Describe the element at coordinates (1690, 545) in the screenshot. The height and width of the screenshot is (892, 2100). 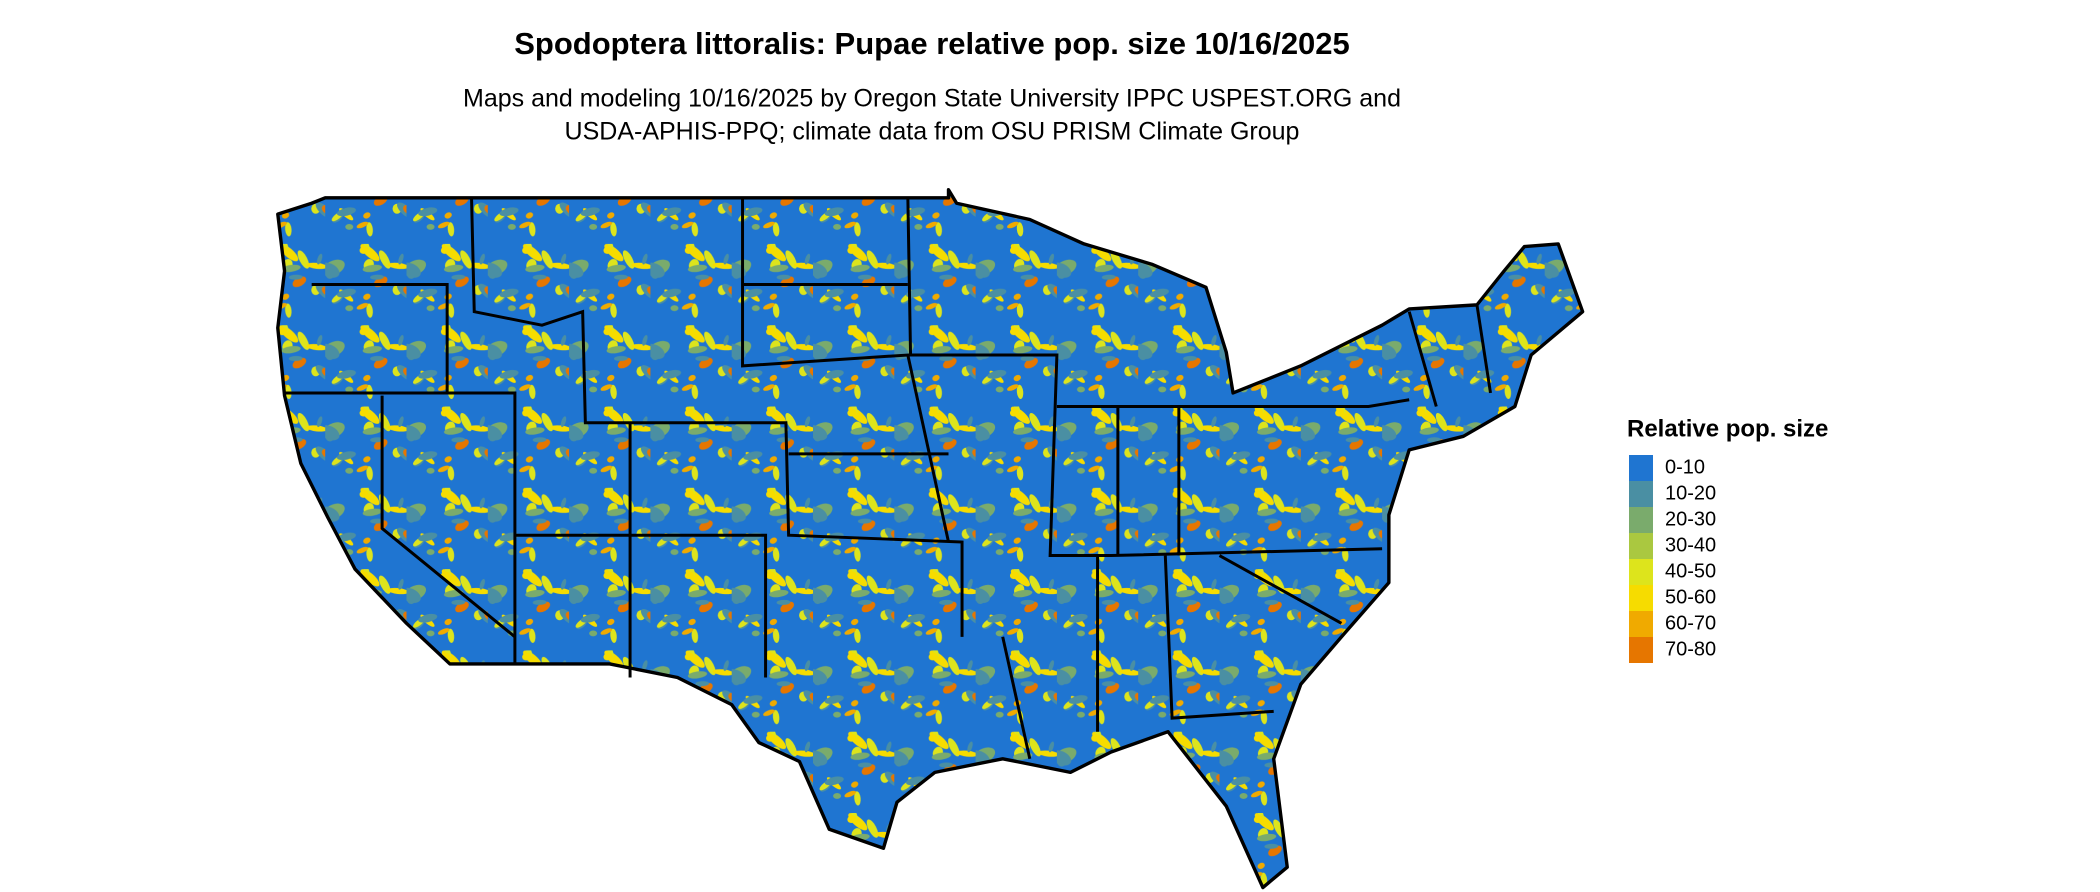
I see `legend-label: 30-40` at that location.